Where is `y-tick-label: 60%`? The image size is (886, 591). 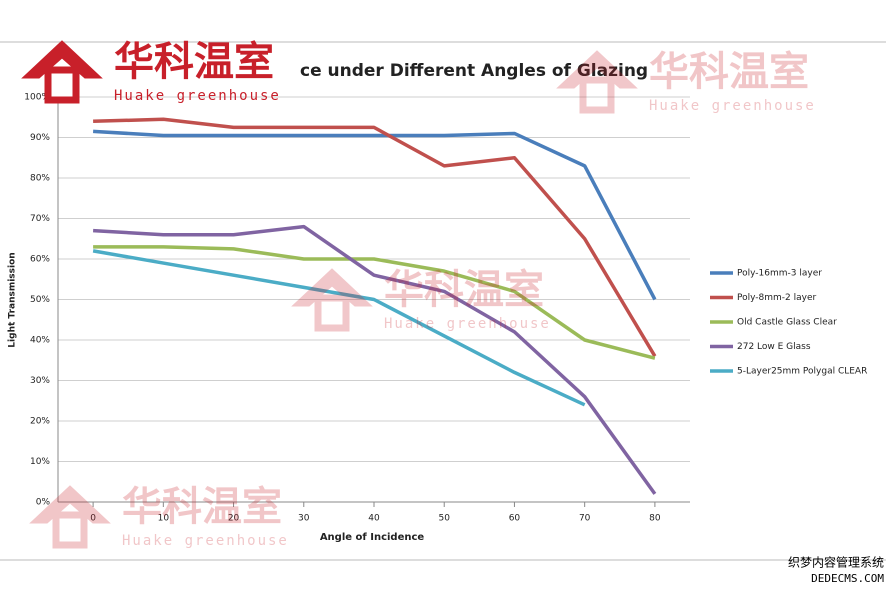 y-tick-label: 60% is located at coordinates (40, 260).